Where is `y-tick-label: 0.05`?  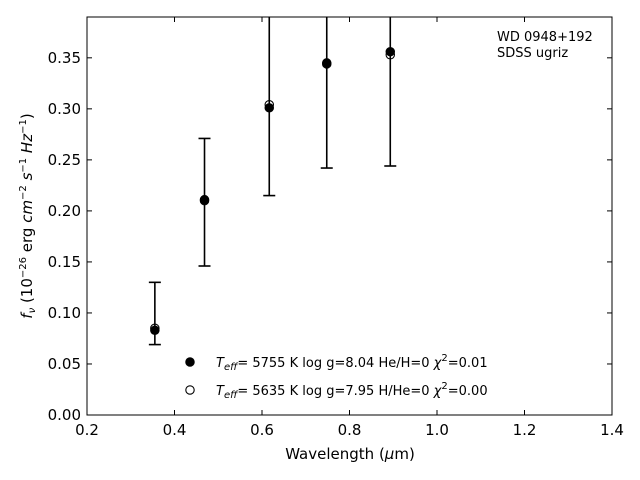 y-tick-label: 0.05 is located at coordinates (64, 364).